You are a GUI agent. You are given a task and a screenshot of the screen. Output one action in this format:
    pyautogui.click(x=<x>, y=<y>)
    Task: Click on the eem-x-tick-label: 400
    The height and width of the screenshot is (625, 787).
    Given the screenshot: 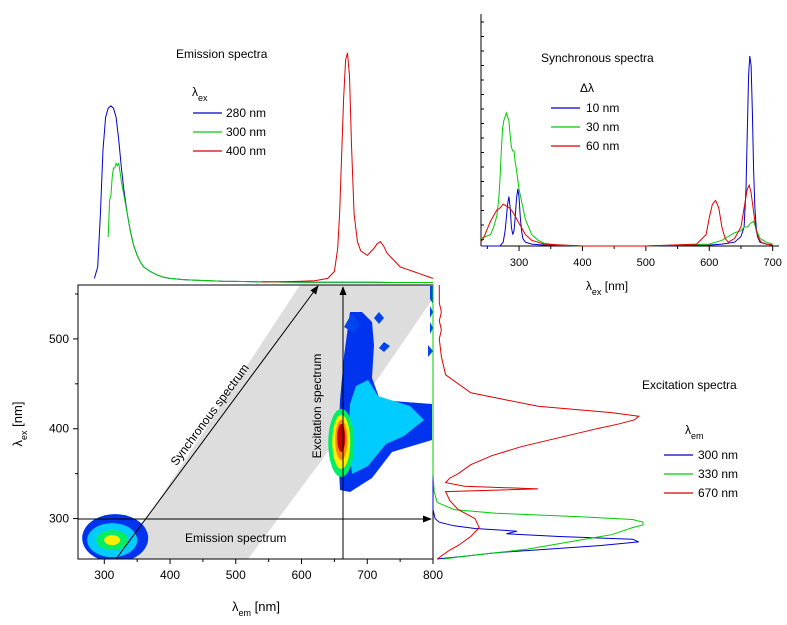 What is the action you would take?
    pyautogui.click(x=170, y=575)
    